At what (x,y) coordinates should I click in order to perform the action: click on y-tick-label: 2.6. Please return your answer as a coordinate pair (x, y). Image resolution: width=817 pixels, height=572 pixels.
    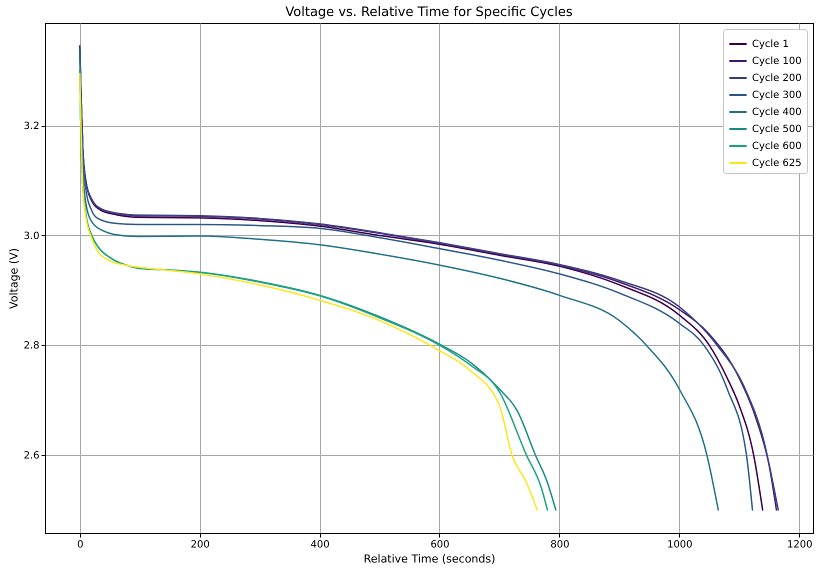
    Looking at the image, I should click on (32, 456).